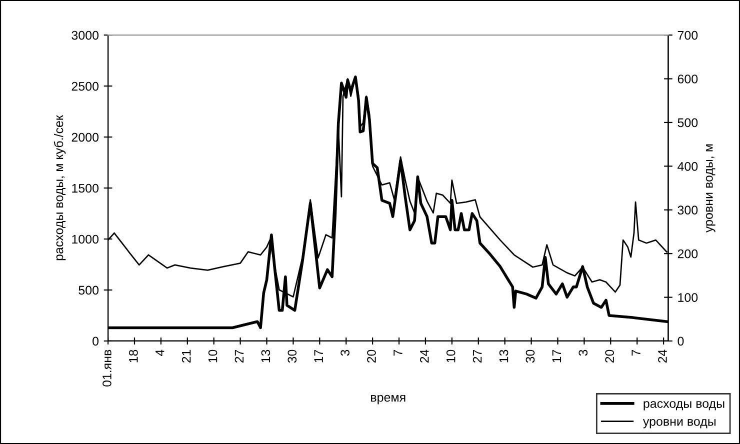 The height and width of the screenshot is (444, 740). I want to click on x-tick-label: 18, so click(133, 356).